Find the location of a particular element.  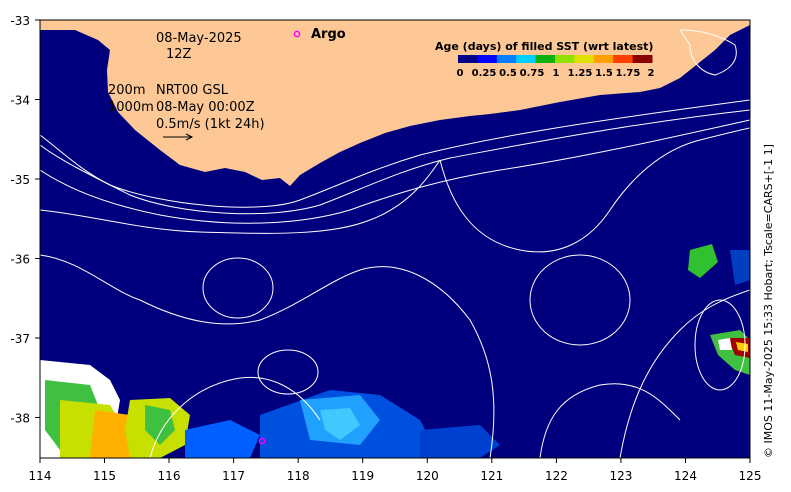

y-tick-label: -33 is located at coordinates (20, 21).